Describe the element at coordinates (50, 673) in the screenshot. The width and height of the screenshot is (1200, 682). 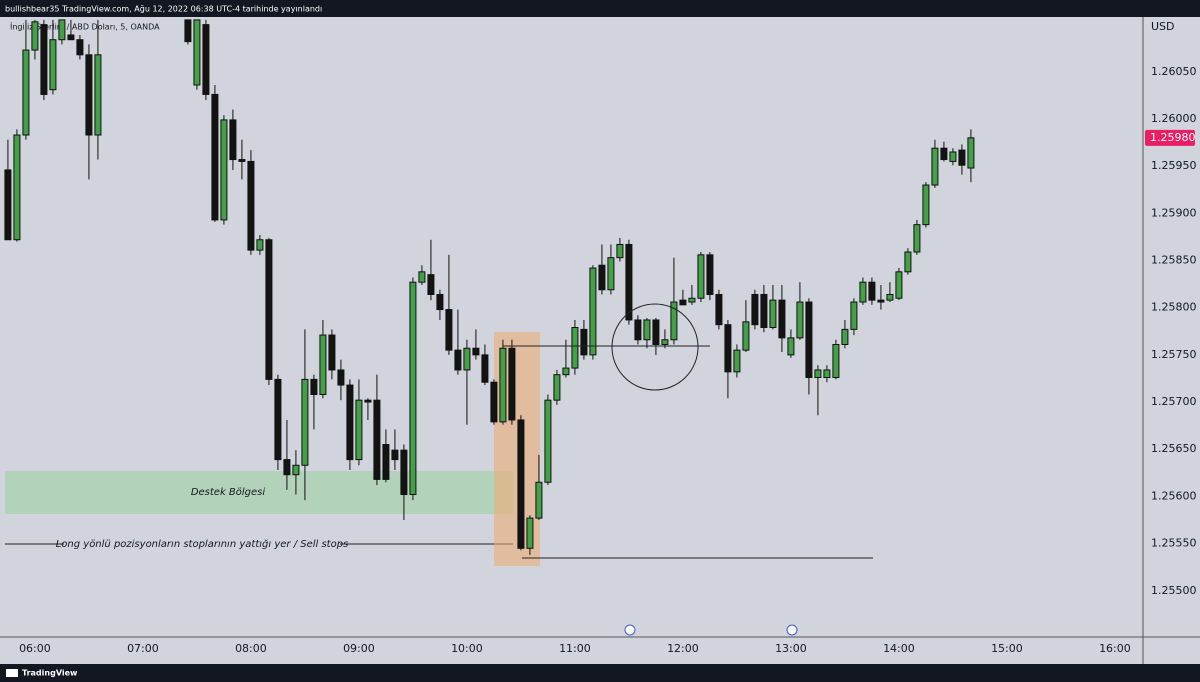
I see `brand: TradingView` at that location.